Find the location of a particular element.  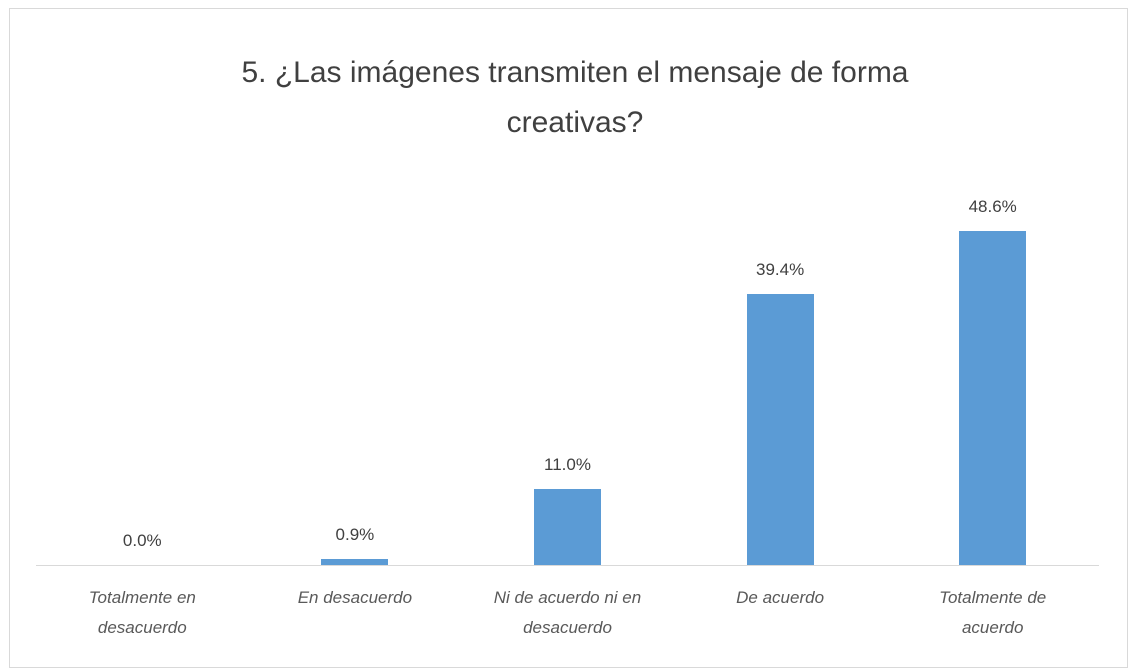

x-tick-label: Ni de acuerdo ni en desacuerdo is located at coordinates (567, 612).